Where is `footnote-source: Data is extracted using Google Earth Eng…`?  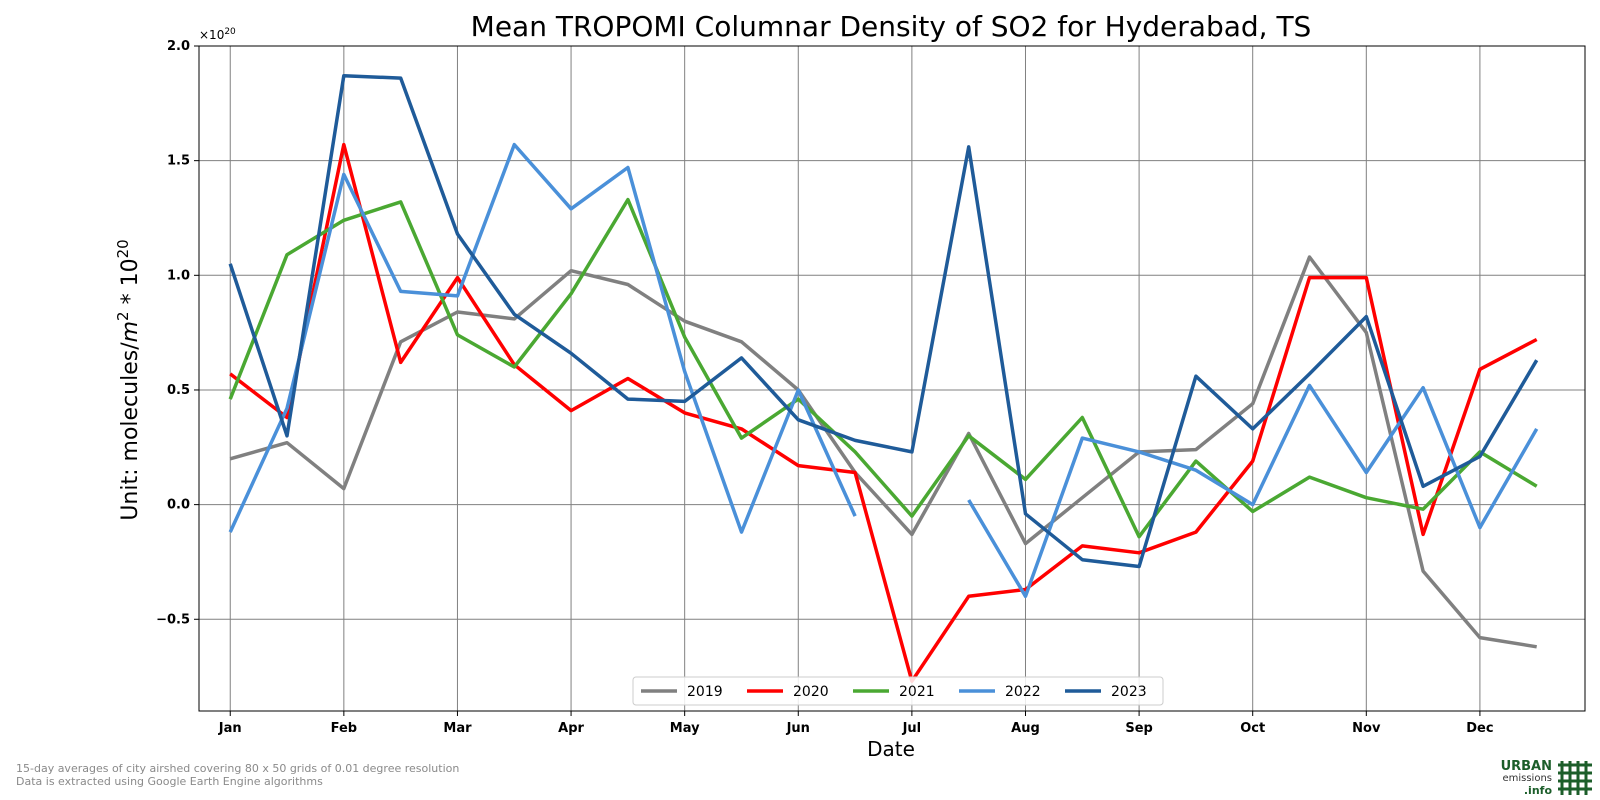 footnote-source: Data is extracted using Google Earth Eng… is located at coordinates (169, 781).